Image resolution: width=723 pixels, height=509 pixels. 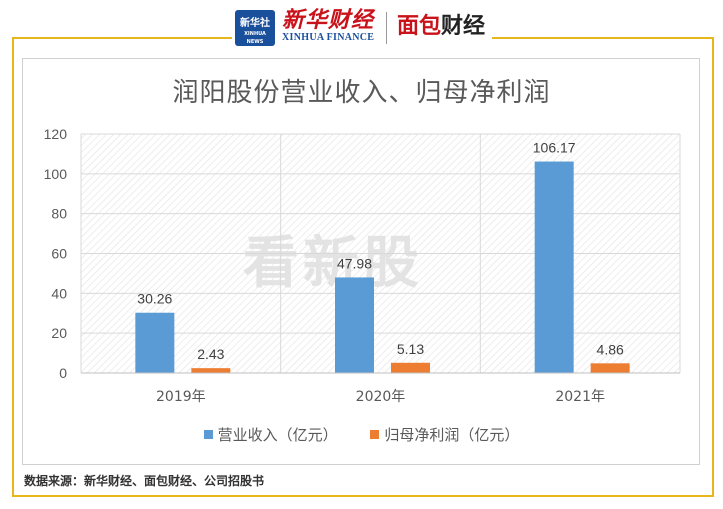 I want to click on legend-label-revenue: 营业收入（亿元）, so click(x=277, y=435).